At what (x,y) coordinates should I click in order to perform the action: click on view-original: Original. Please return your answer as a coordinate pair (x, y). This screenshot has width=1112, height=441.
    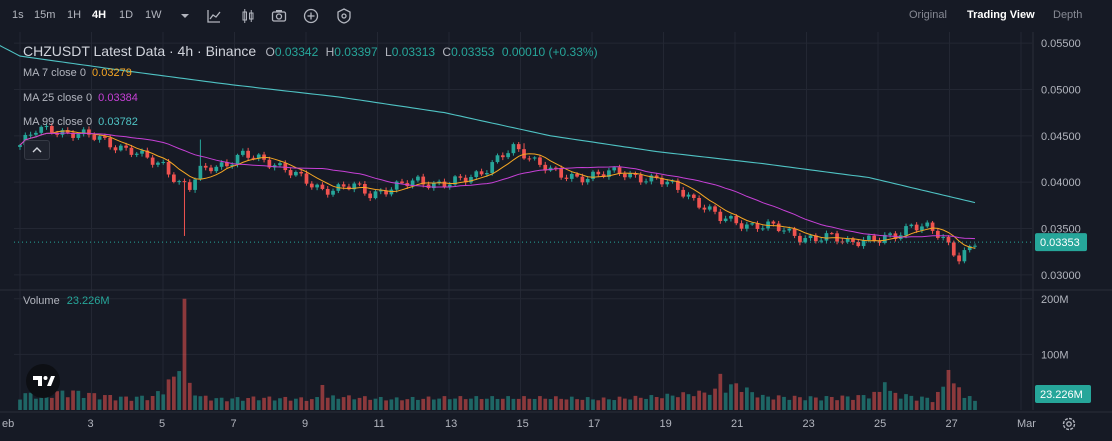
    Looking at the image, I should click on (928, 15).